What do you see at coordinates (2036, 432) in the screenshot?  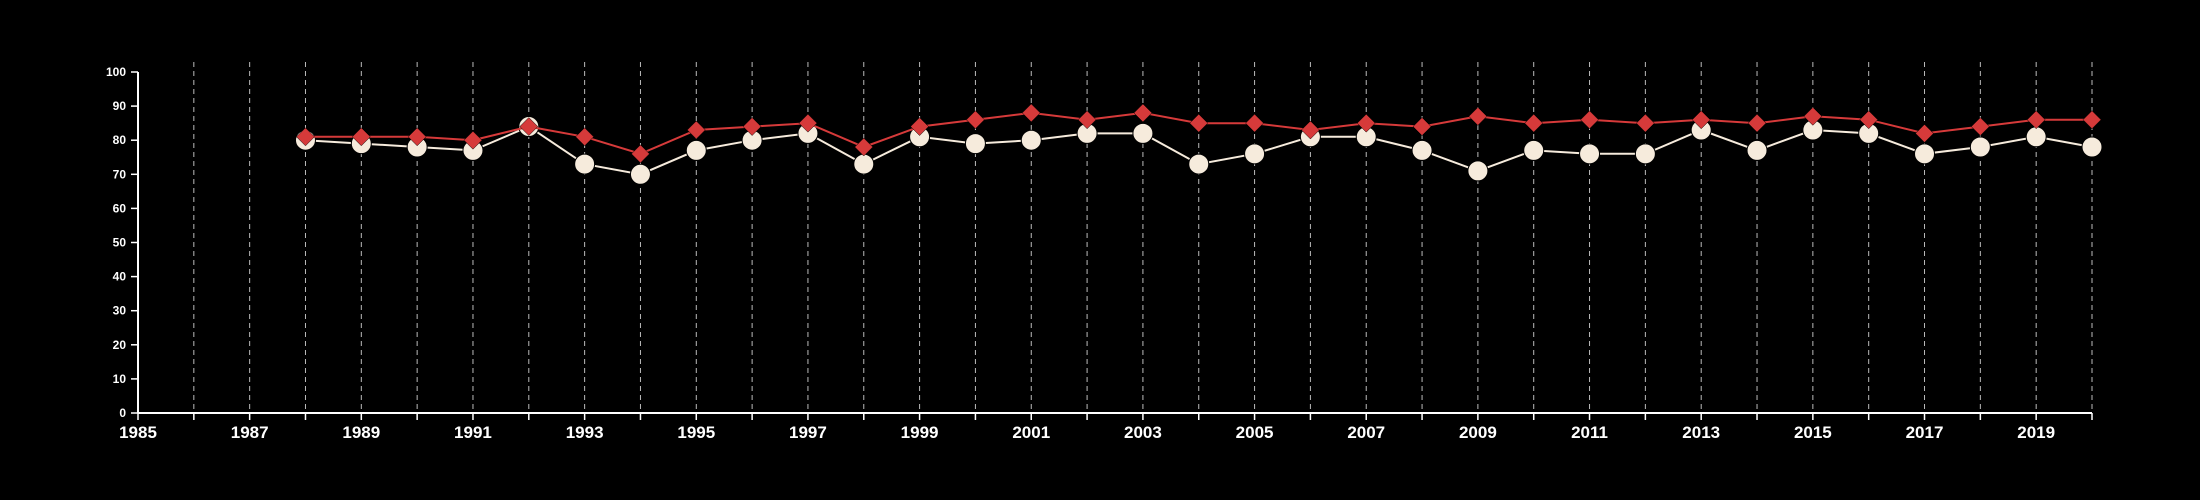 I see `x-tick-label: 2019` at bounding box center [2036, 432].